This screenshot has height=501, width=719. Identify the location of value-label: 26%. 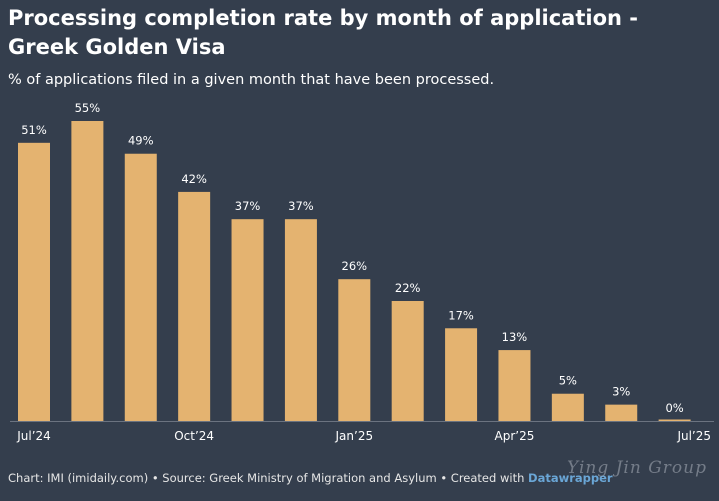
(355, 266).